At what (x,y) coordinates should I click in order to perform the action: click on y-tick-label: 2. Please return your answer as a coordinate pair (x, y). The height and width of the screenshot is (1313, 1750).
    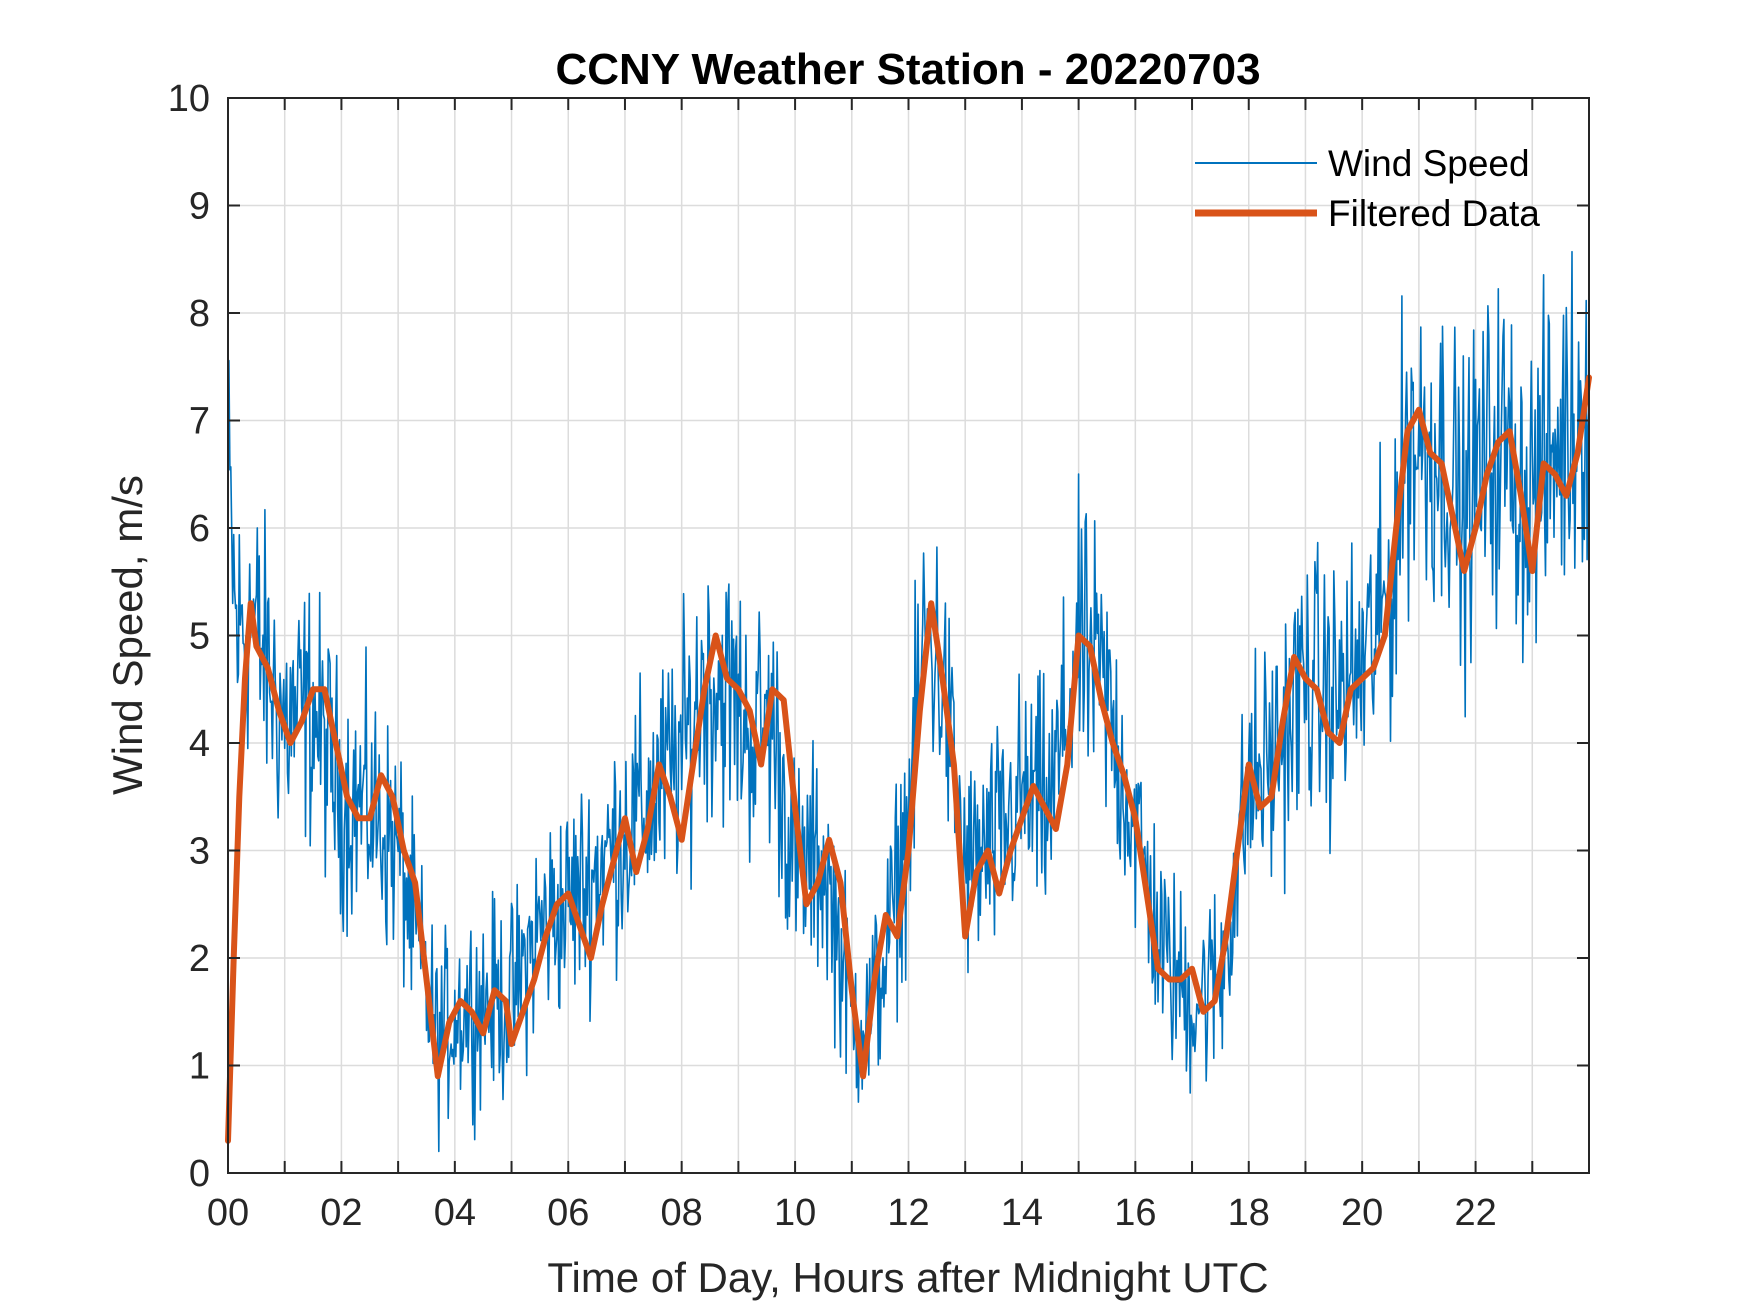
    Looking at the image, I should click on (199, 959).